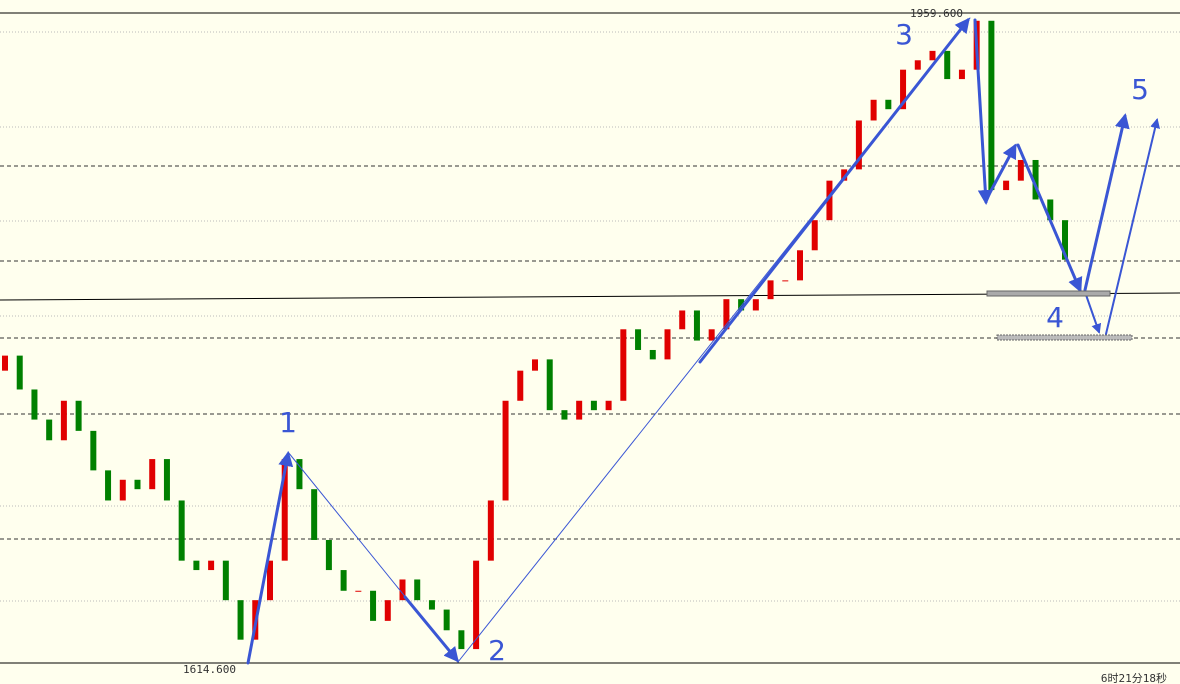 The width and height of the screenshot is (1180, 684). I want to click on wave-label: 4, so click(1055, 317).